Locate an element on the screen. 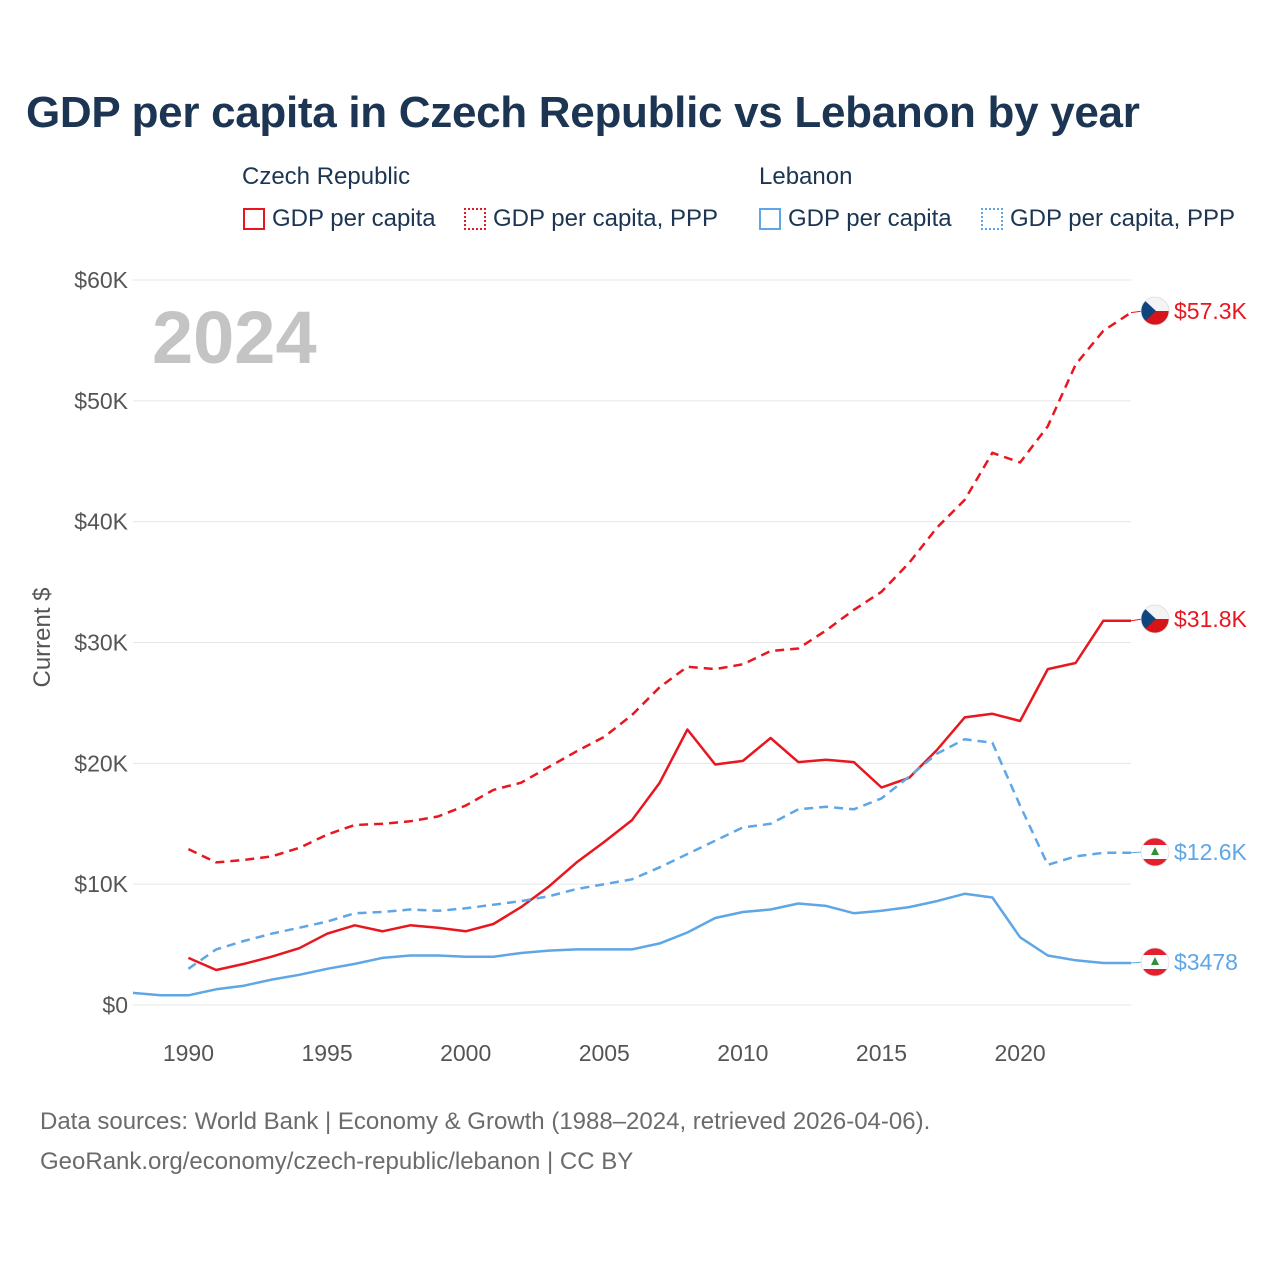 This screenshot has width=1280, height=1280. end-value-label: $57.3K is located at coordinates (1211, 311).